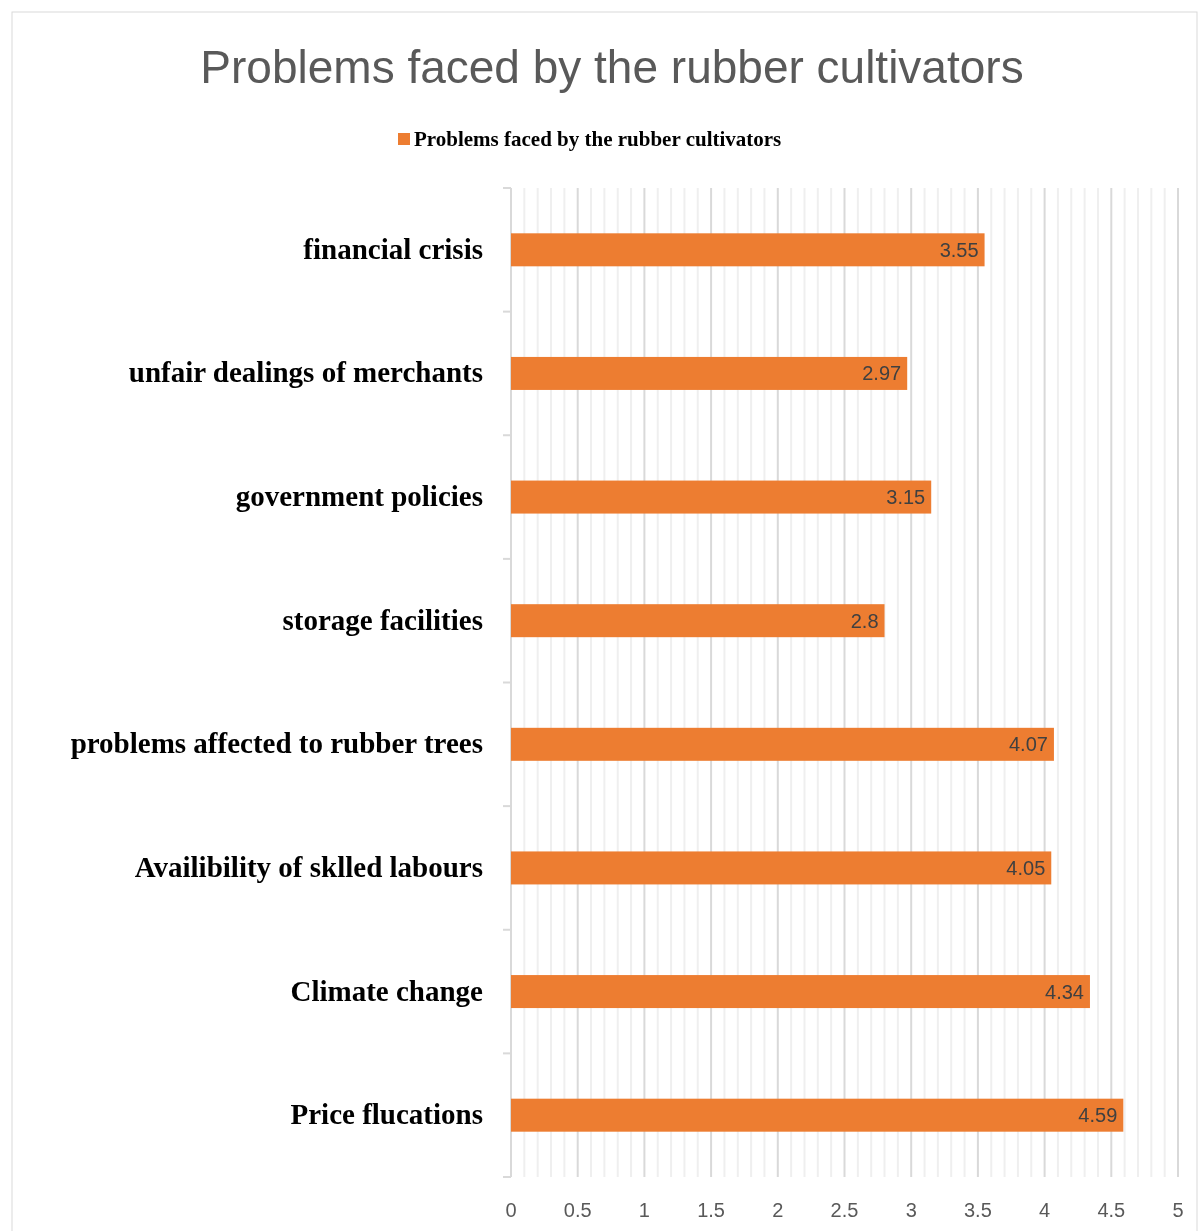 The image size is (1198, 1231). Describe the element at coordinates (1026, 867) in the screenshot. I see `data-label: 4.05` at that location.